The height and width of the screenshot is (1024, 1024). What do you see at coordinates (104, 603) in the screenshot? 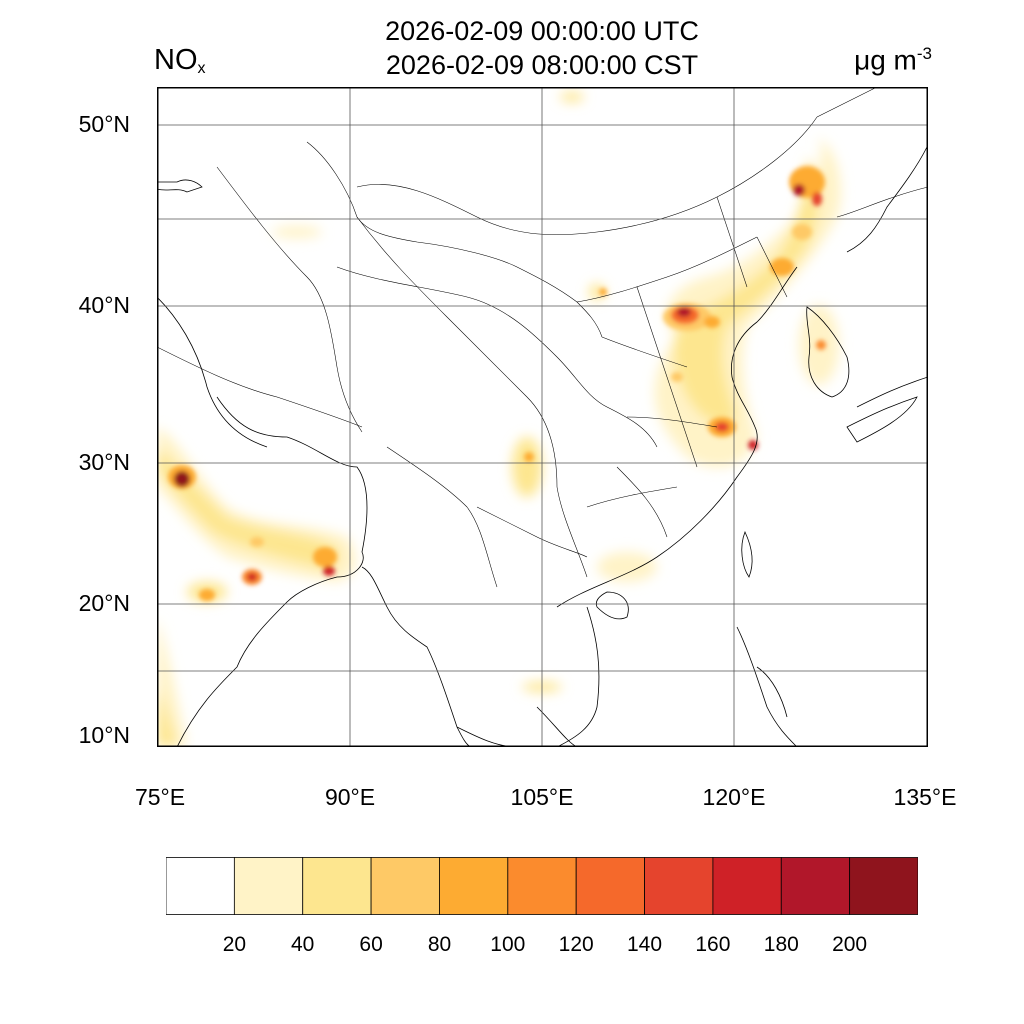
I see `lat-tick-label: 20°N` at bounding box center [104, 603].